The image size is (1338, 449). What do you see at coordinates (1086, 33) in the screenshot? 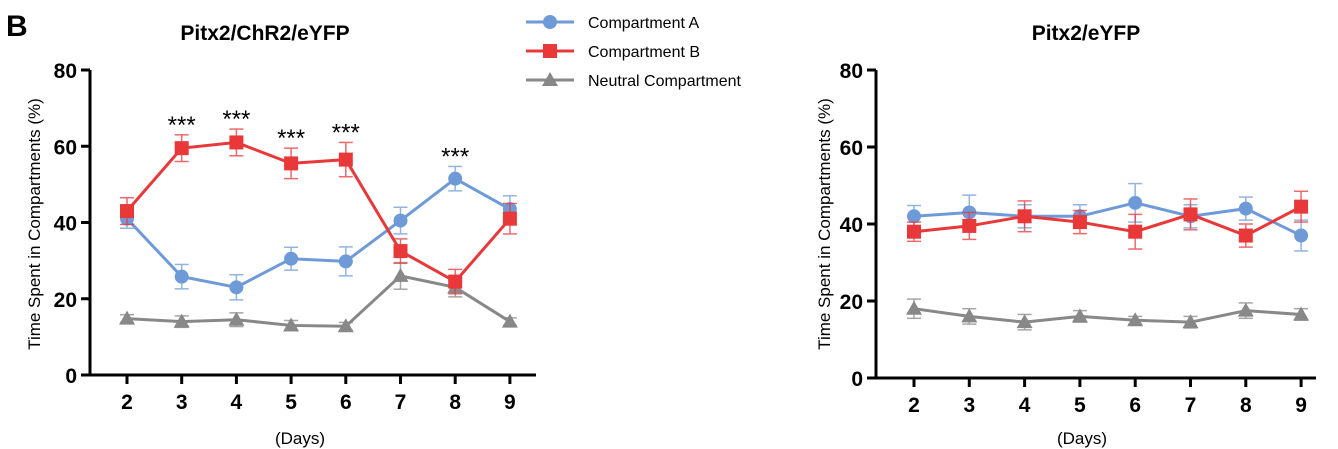
I see `chart-title: Pitx2/eYFP` at bounding box center [1086, 33].